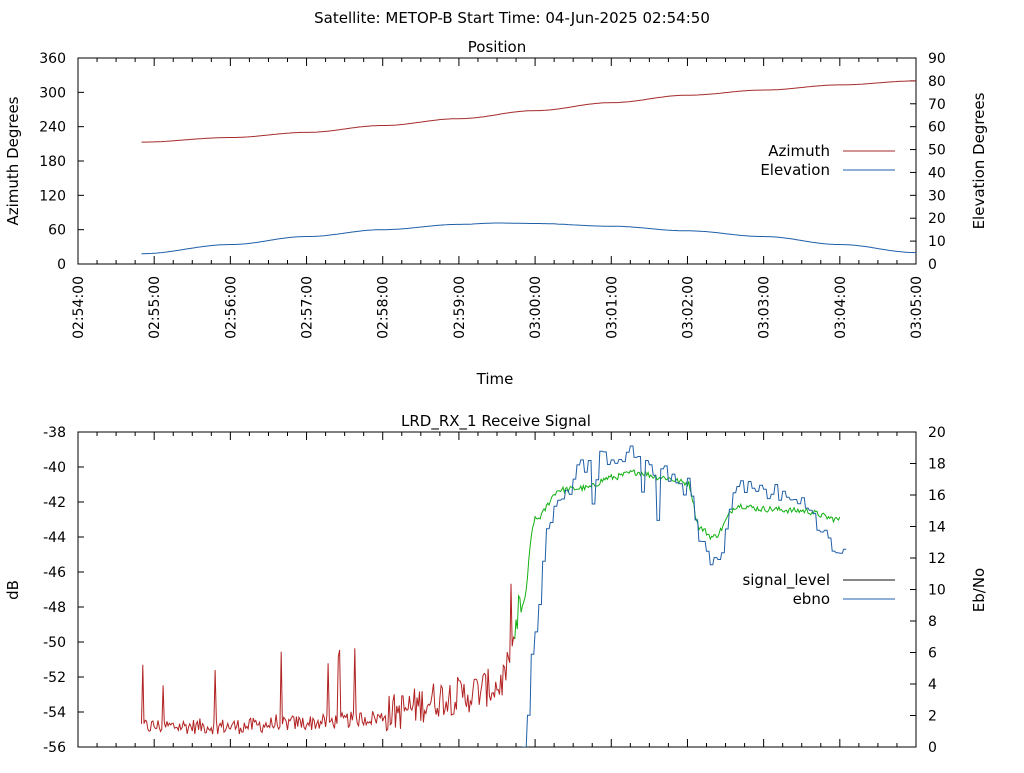 Image resolution: width=1024 pixels, height=773 pixels. I want to click on series-line-signal-level-weak, so click(328, 659).